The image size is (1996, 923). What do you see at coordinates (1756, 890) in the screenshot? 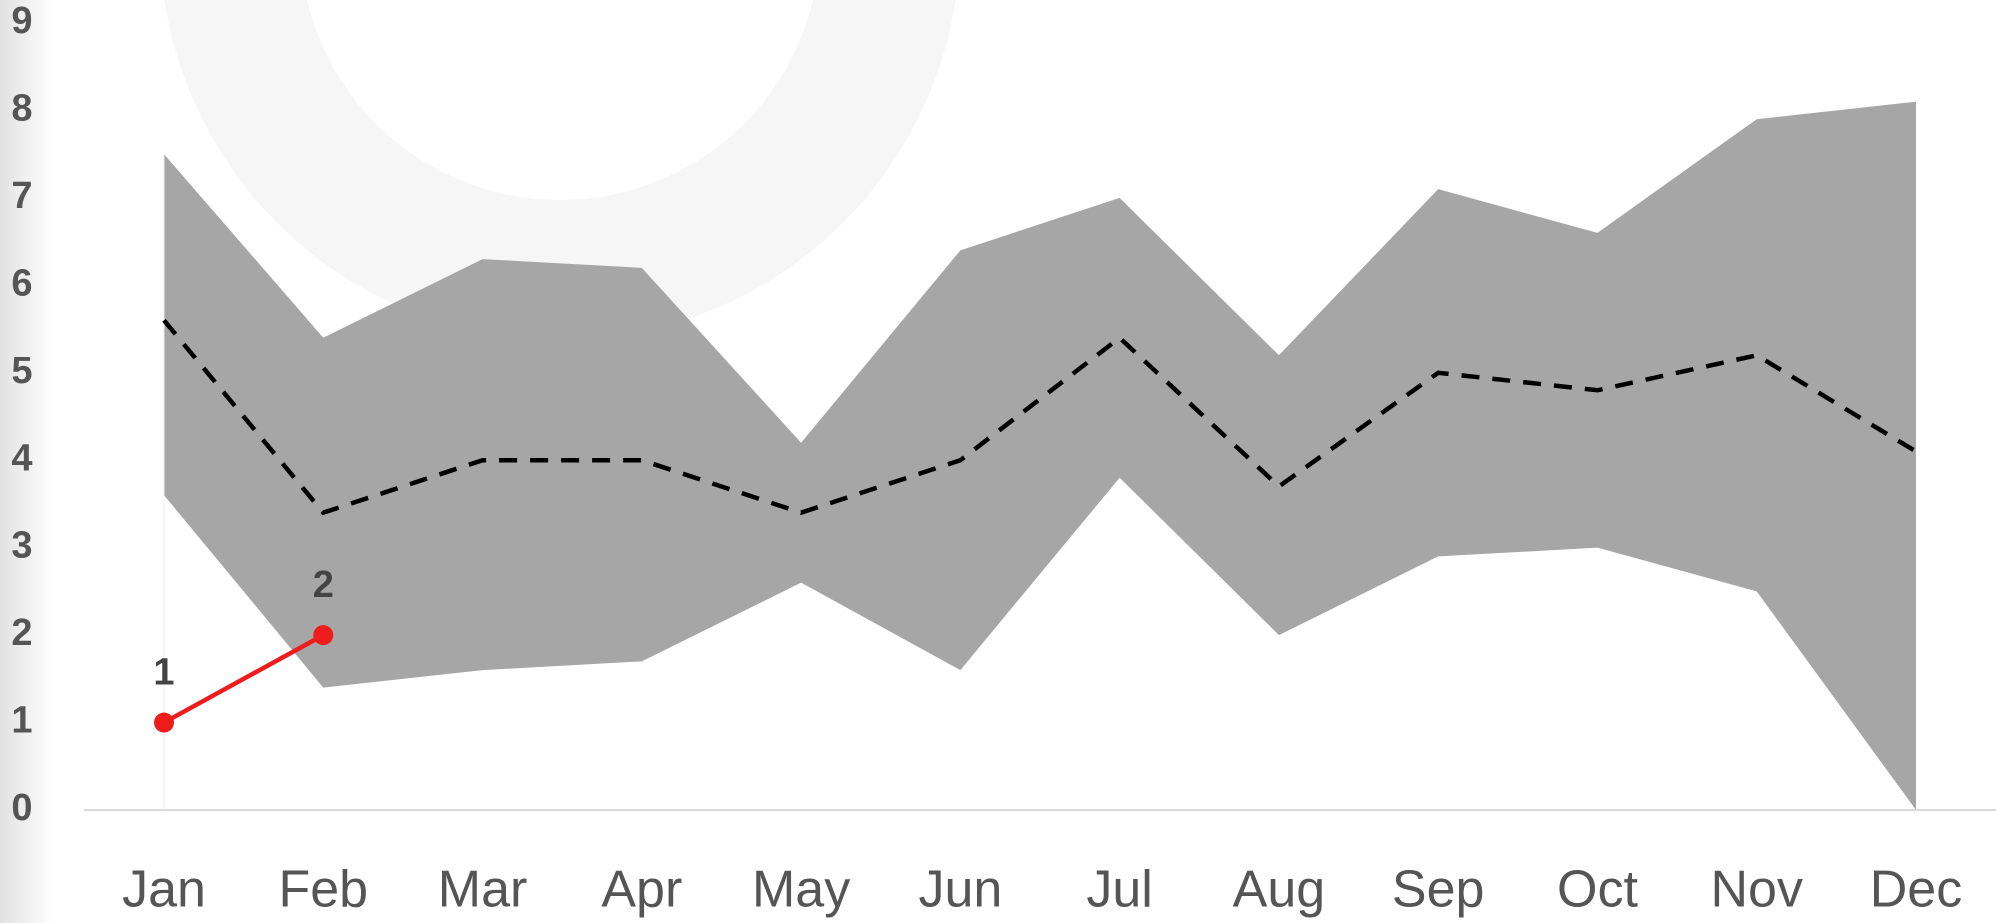
I see `x-tick-label: Nov` at bounding box center [1756, 890].